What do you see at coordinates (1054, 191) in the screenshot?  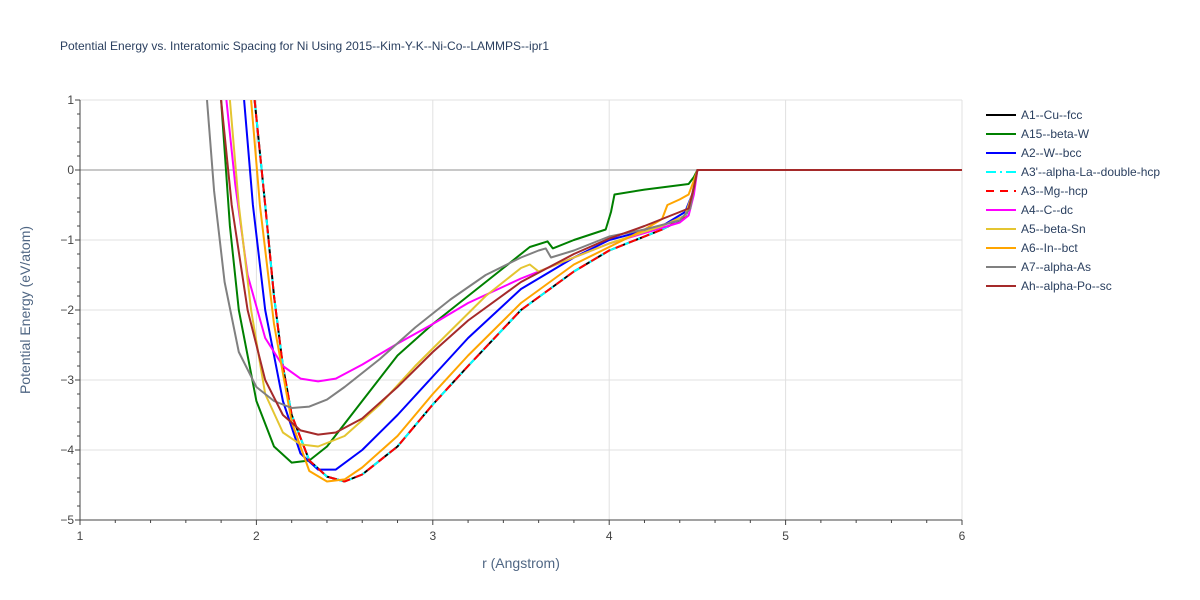 I see `legend-label: A3--Mg--hcp` at bounding box center [1054, 191].